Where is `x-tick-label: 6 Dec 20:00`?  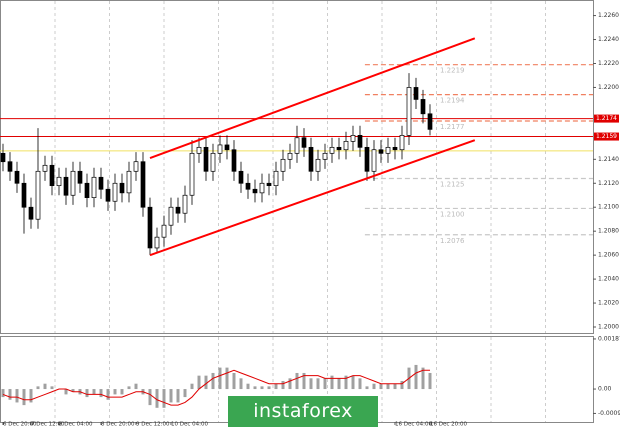 x-tick-label: 6 Dec 20:00 is located at coordinates (20, 425).